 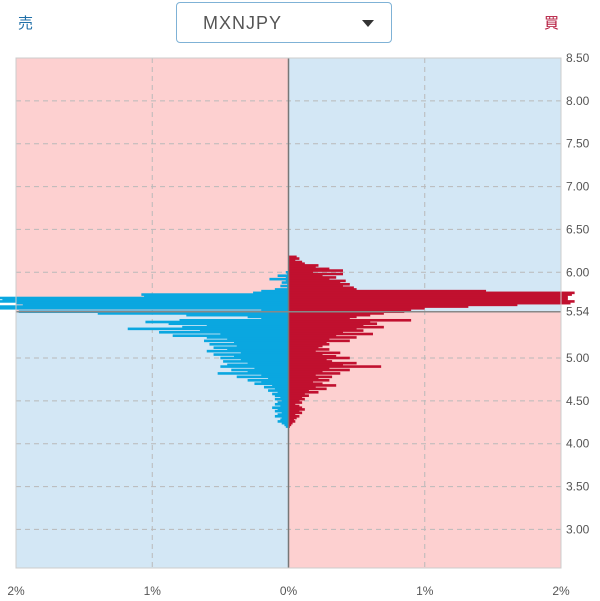 What do you see at coordinates (578, 272) in the screenshot?
I see `y-tick-label: 6.00` at bounding box center [578, 272].